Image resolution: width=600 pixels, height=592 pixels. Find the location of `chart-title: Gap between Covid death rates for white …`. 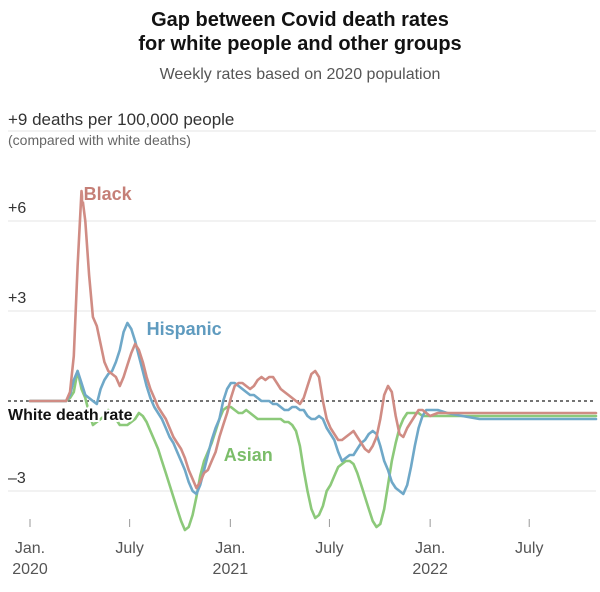

chart-title: Gap between Covid death rates for white … is located at coordinates (300, 32).